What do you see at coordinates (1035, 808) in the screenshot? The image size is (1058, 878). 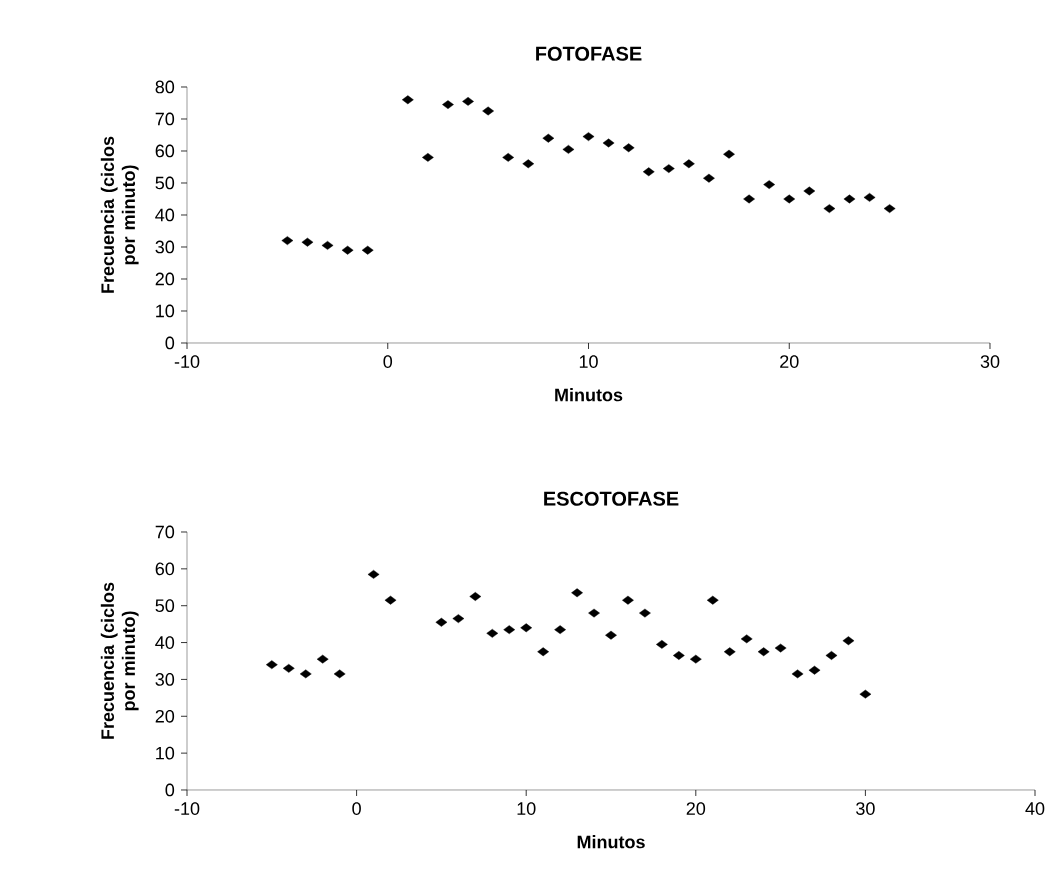 I see `x-tick-label: 40` at bounding box center [1035, 808].